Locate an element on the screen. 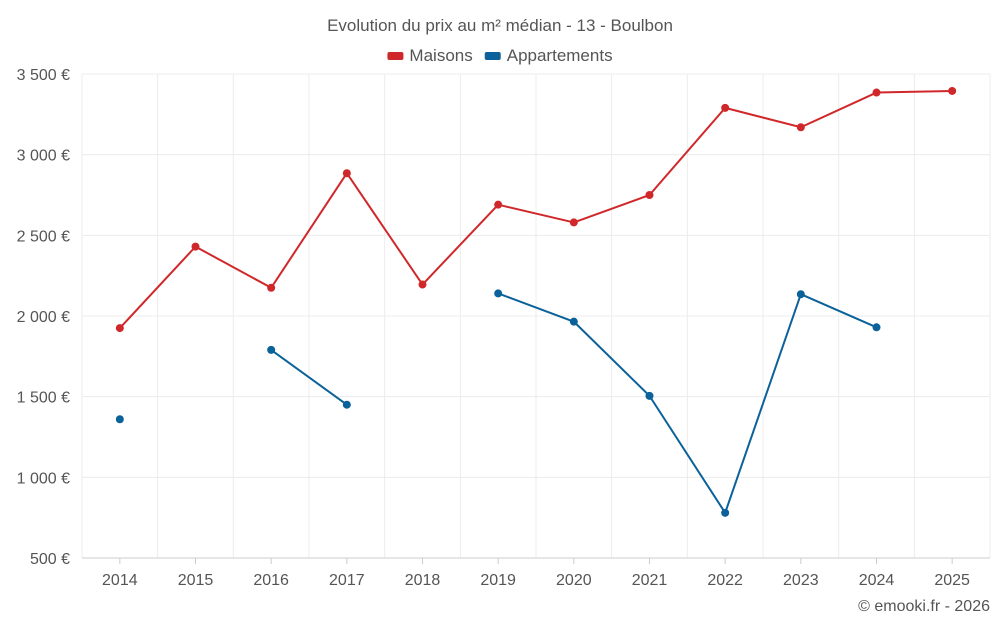 Image resolution: width=1000 pixels, height=630 pixels. x-tick-label: 2022 is located at coordinates (725, 580).